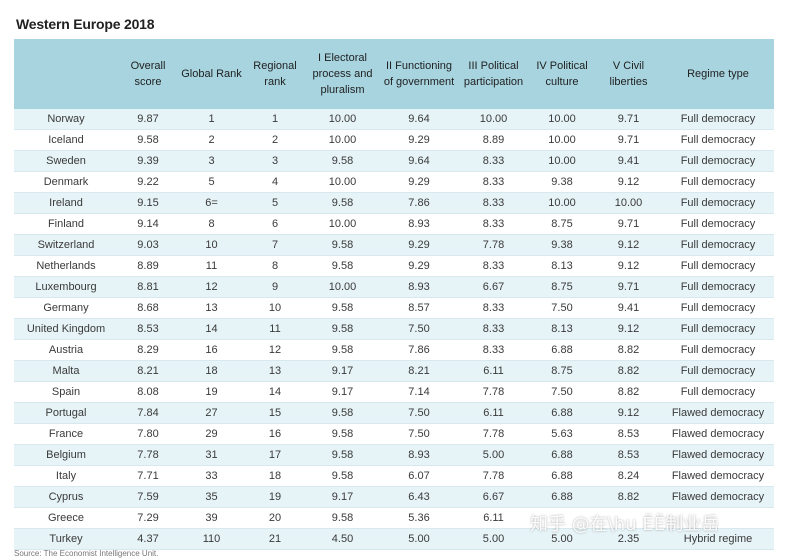 The image size is (798, 558). What do you see at coordinates (718, 74) in the screenshot?
I see `header-regime-type: Regime type` at bounding box center [718, 74].